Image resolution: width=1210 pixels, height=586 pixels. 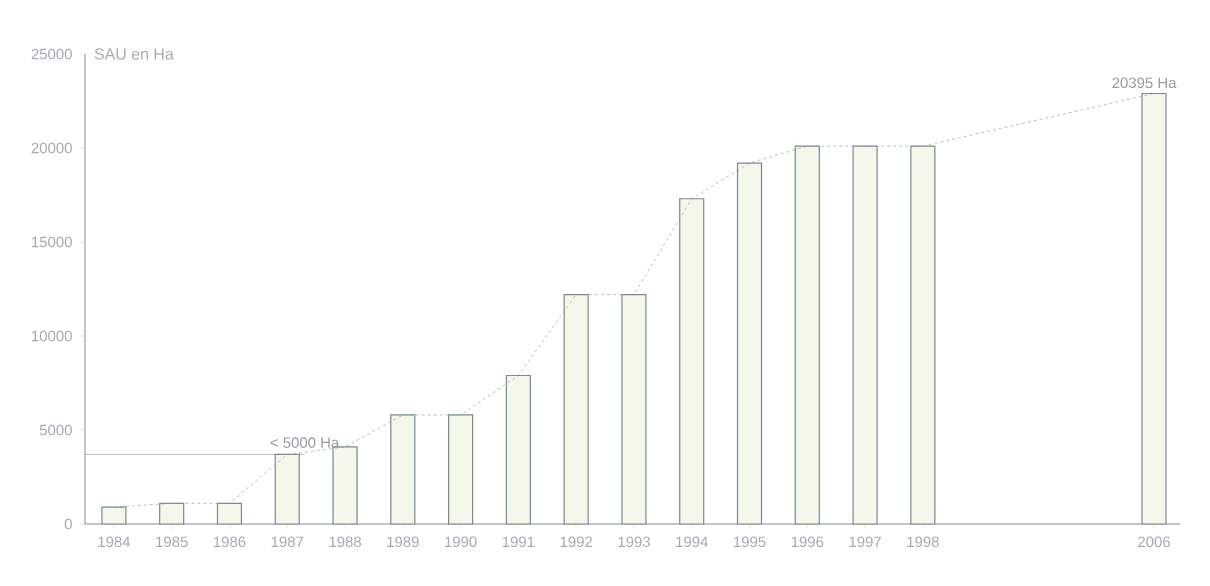 What do you see at coordinates (403, 542) in the screenshot?
I see `x-tick-label: 1989` at bounding box center [403, 542].